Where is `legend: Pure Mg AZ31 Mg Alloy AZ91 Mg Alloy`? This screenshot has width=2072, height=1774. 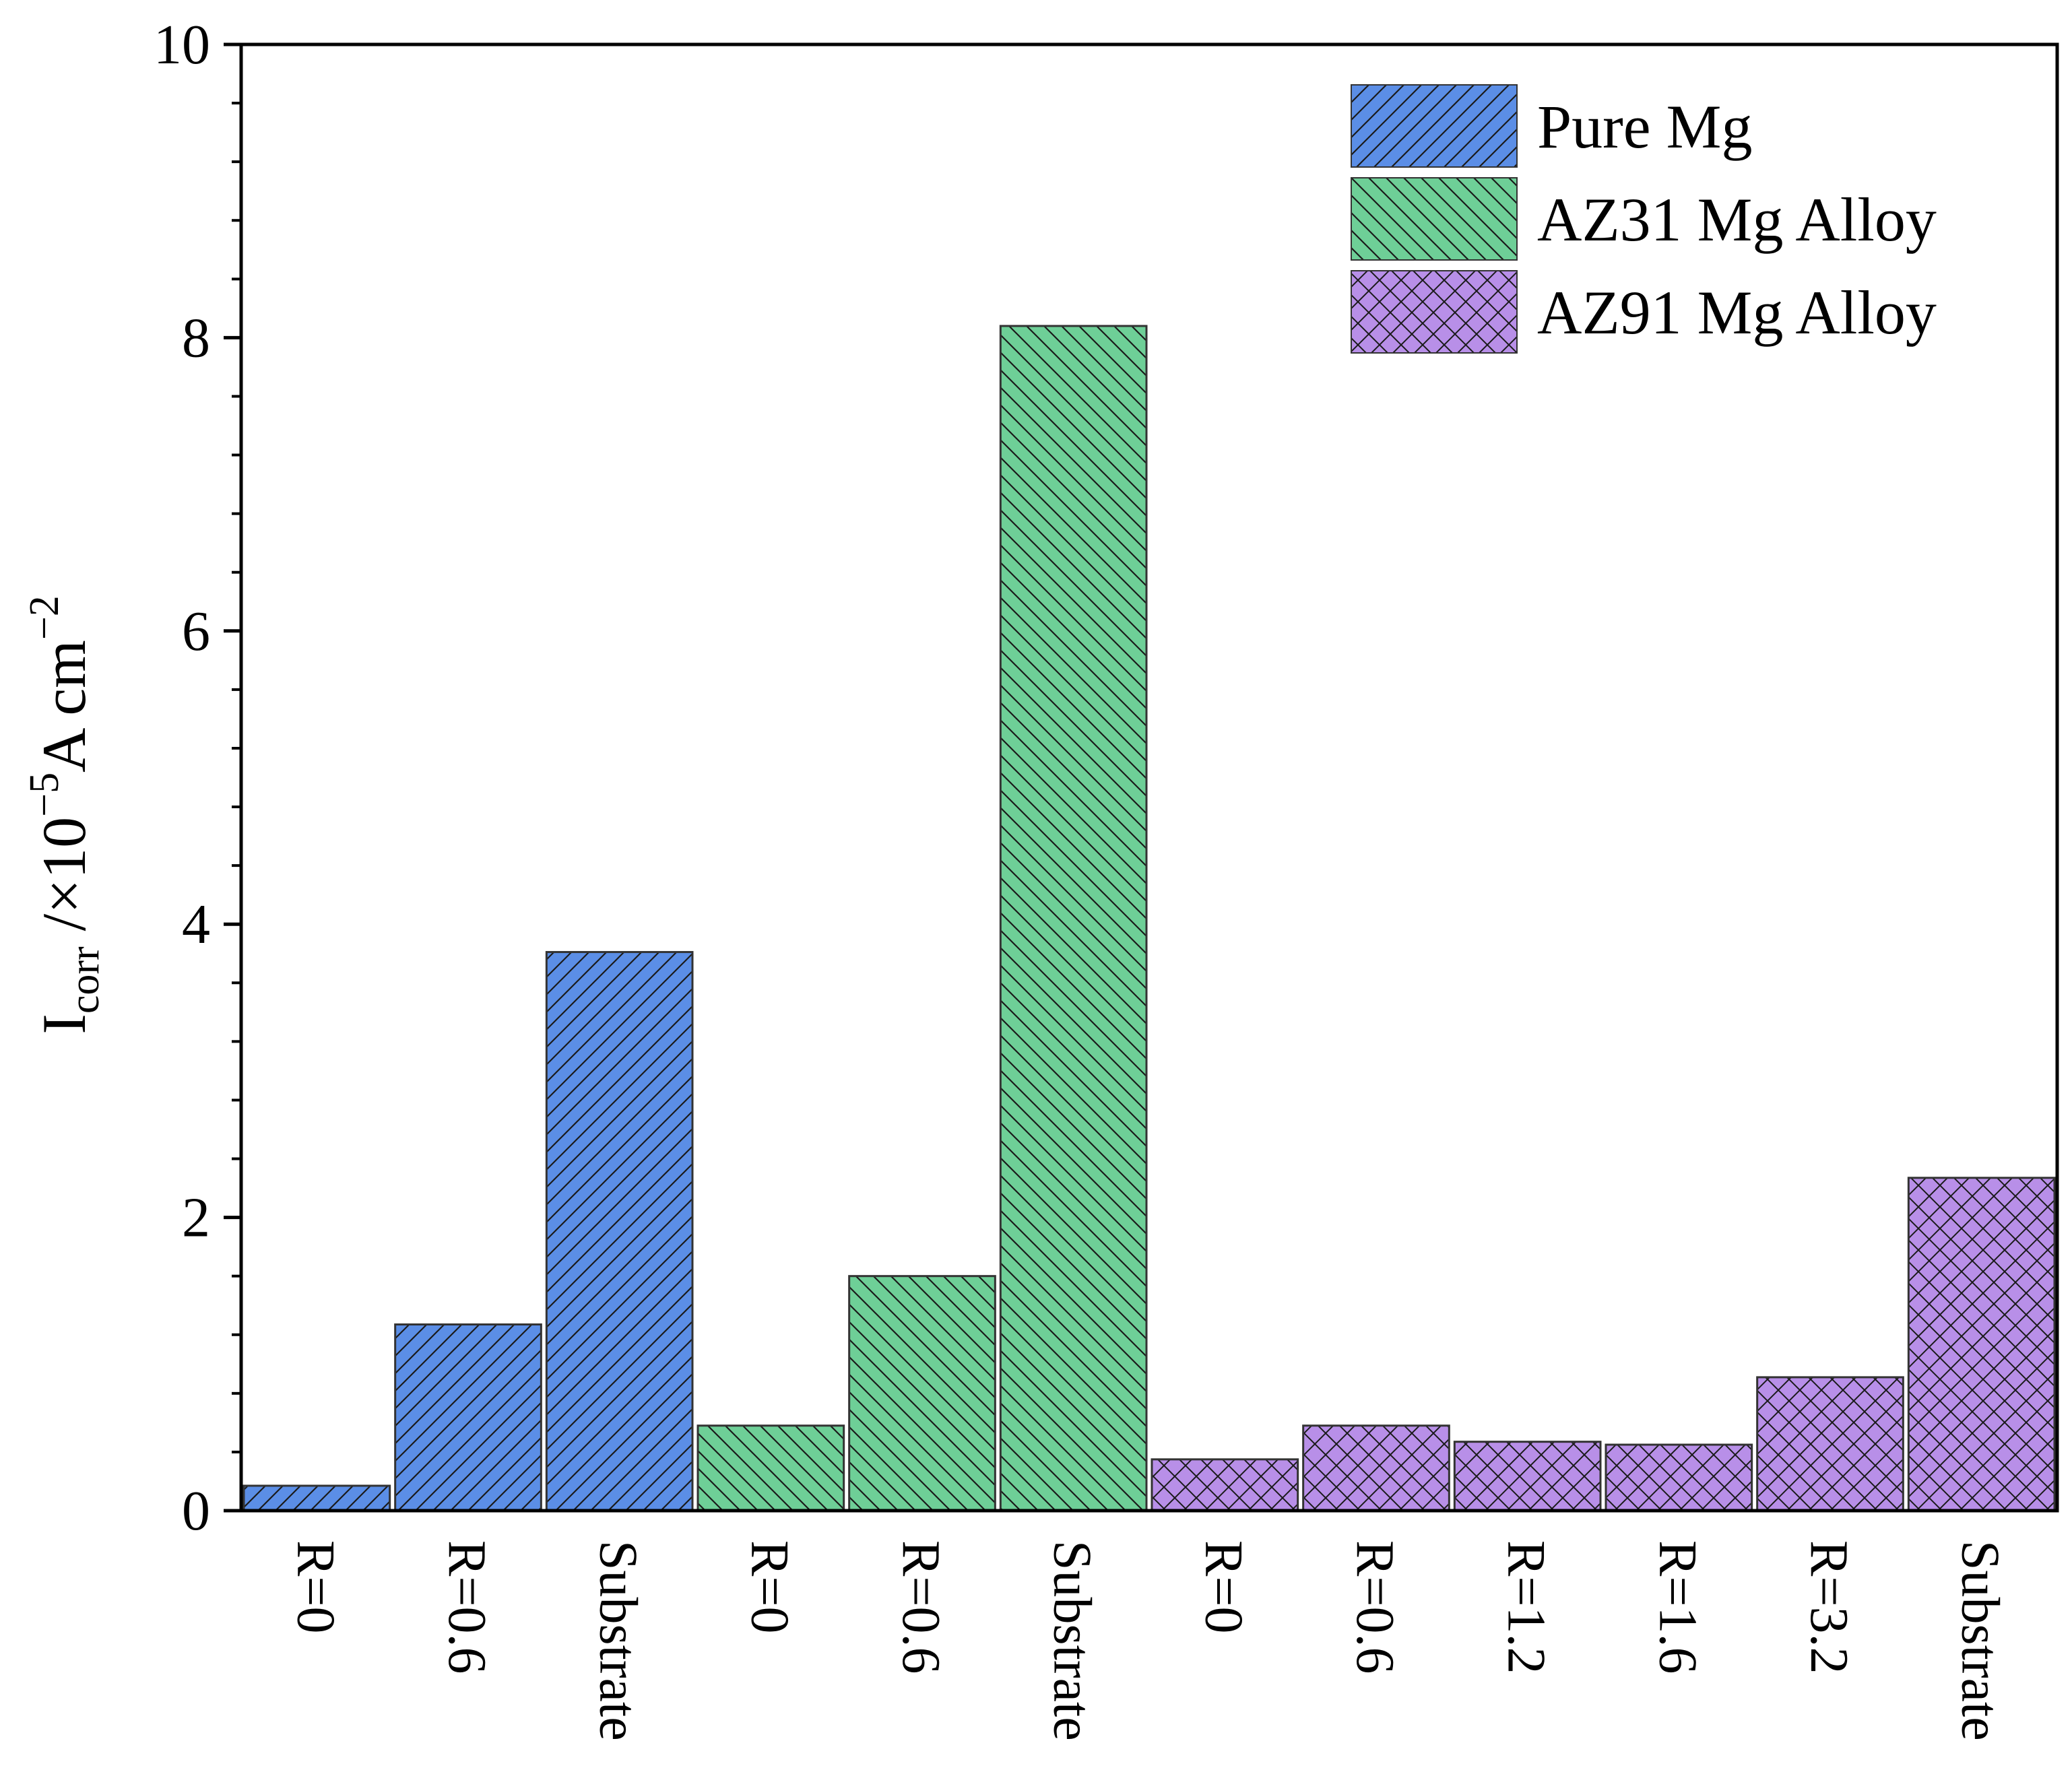 legend: Pure Mg AZ31 Mg Alloy AZ91 Mg Alloy is located at coordinates (1644, 219).